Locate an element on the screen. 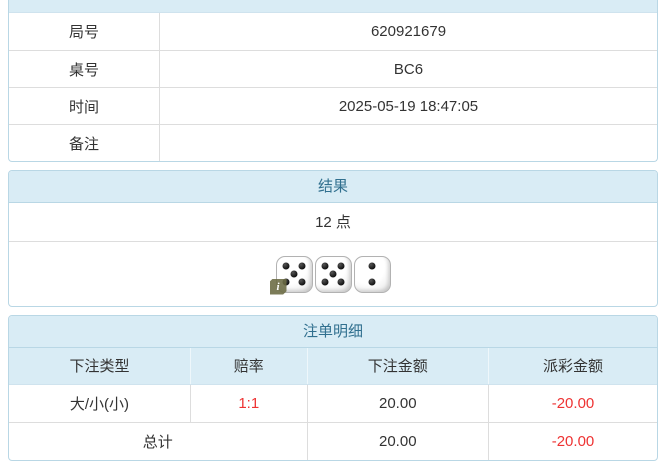  bets-header-row: 下注类型 赔率 下注金额 派彩金额 is located at coordinates (333, 366).